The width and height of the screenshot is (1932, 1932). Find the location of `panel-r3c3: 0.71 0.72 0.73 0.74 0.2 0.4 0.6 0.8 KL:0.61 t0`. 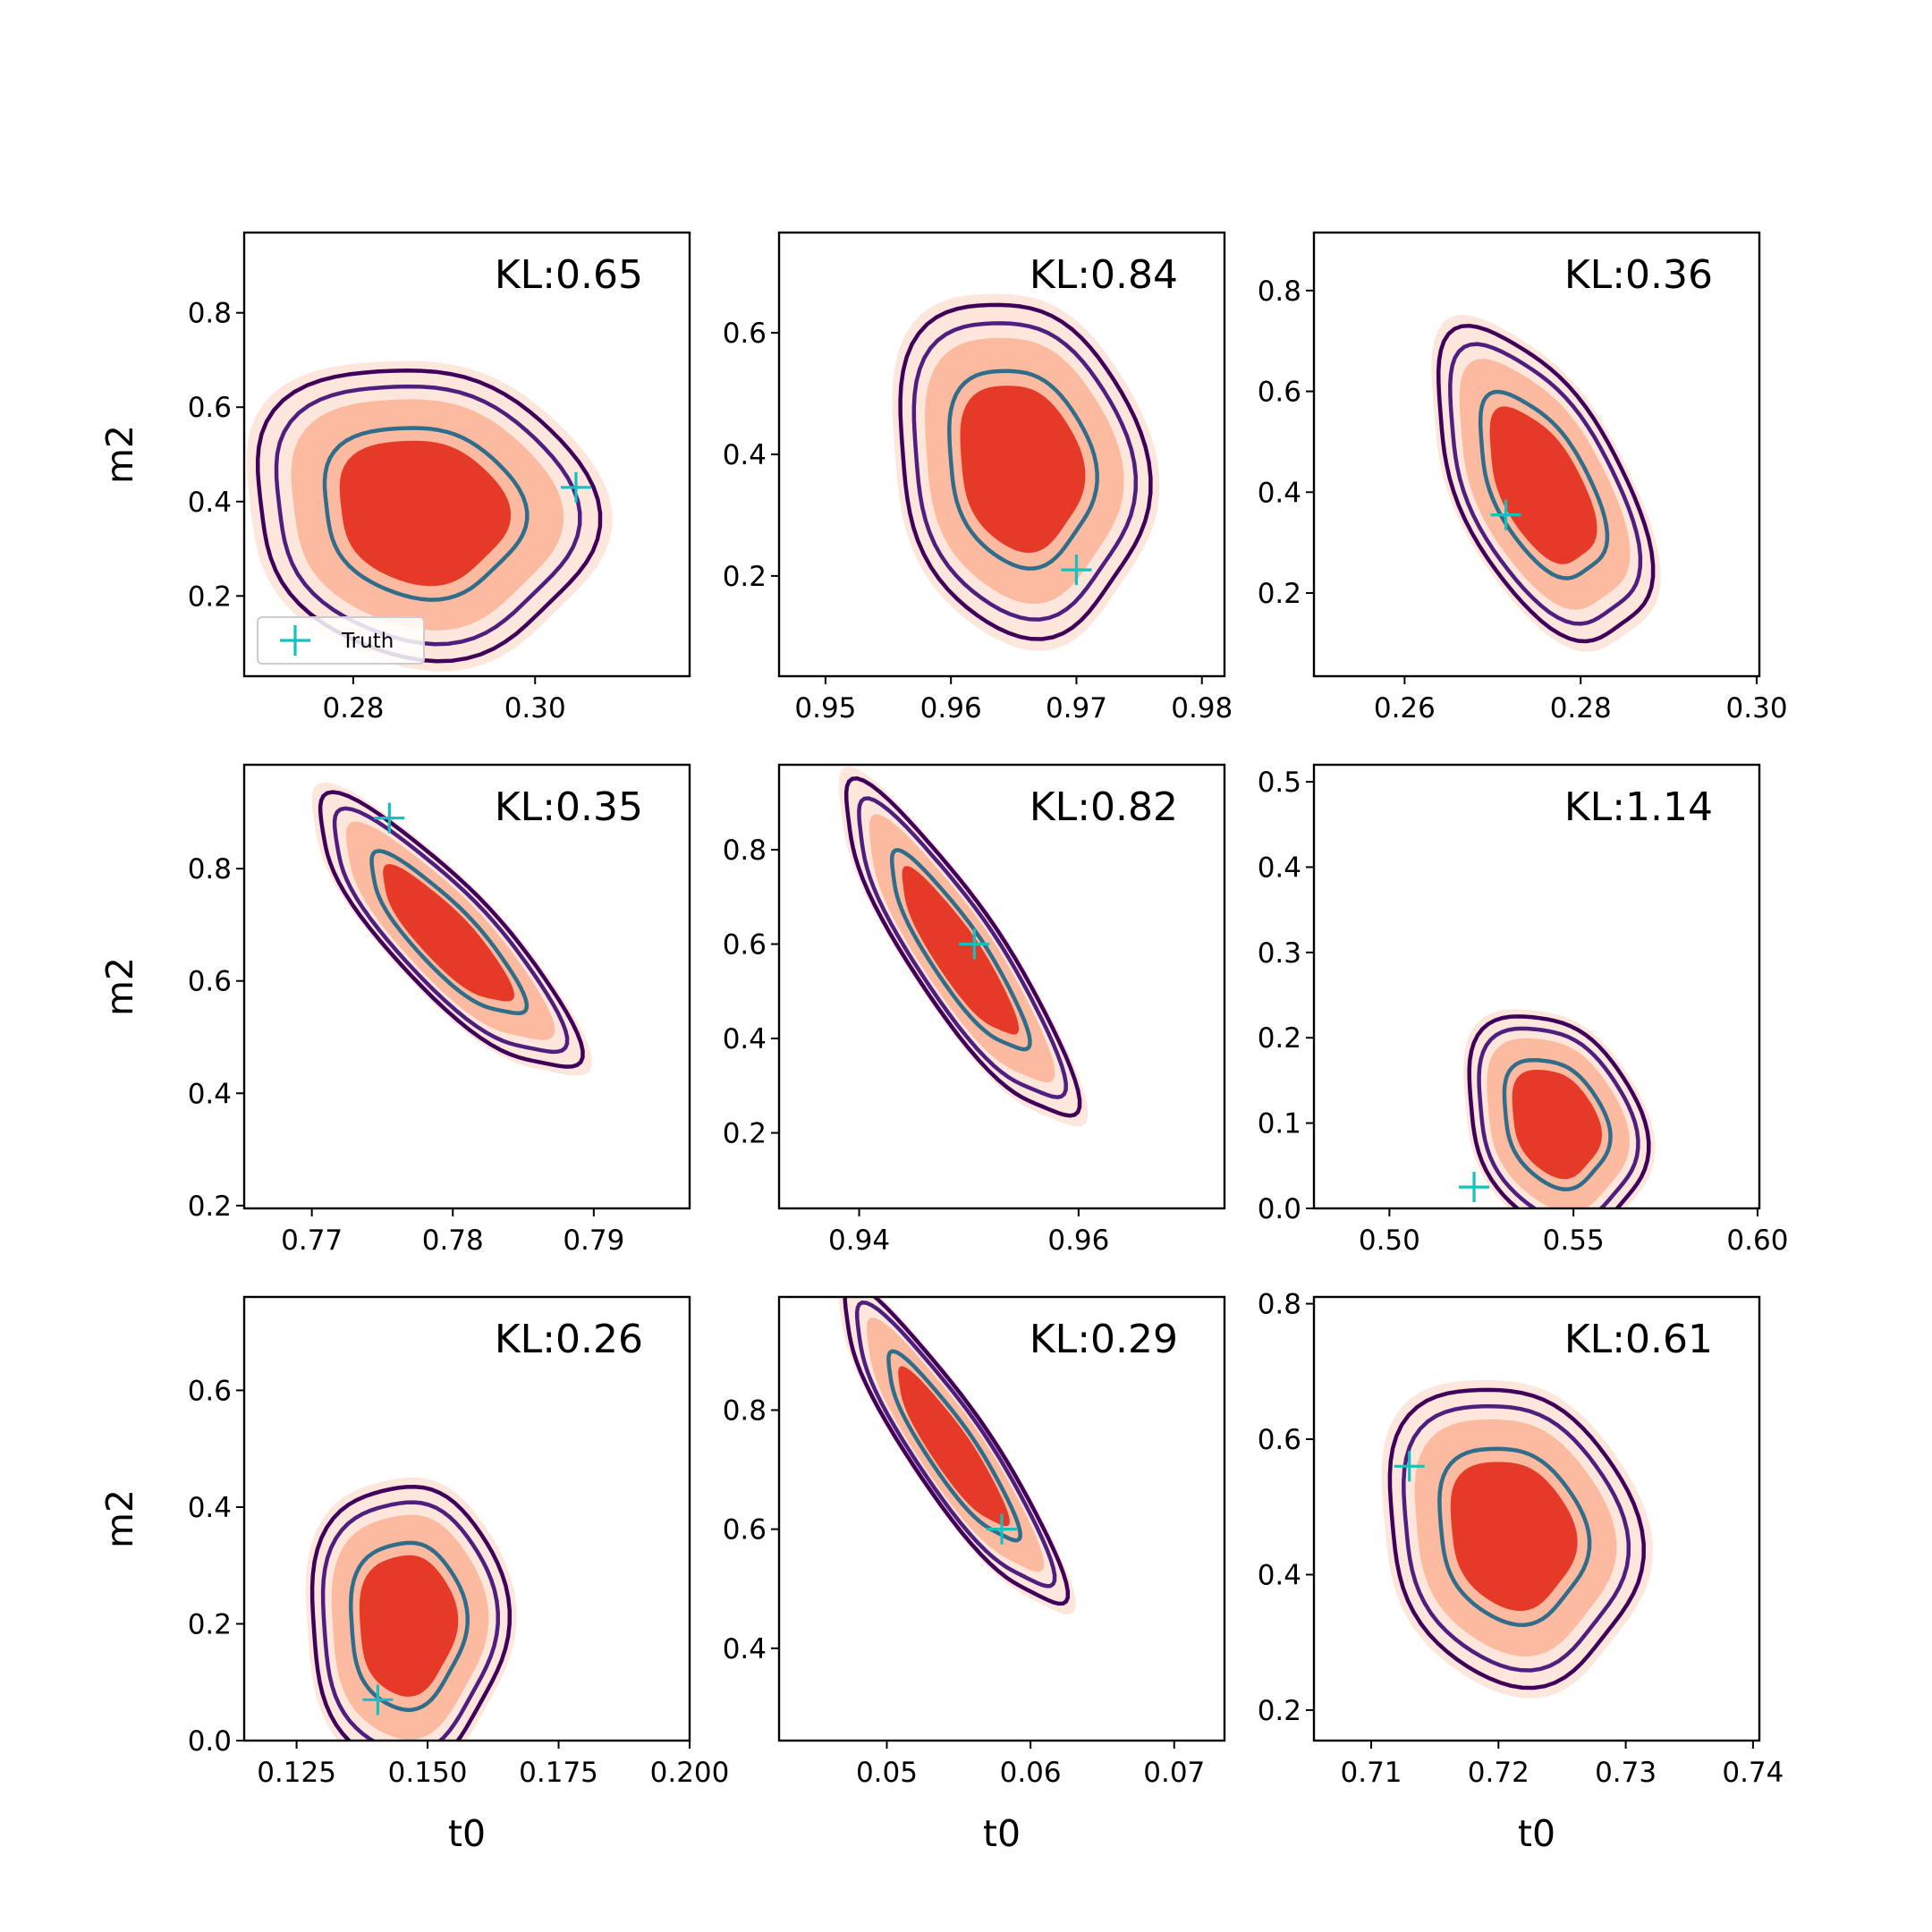

panel-r3c3: 0.71 0.72 0.73 0.74 0.2 0.4 0.6 0.8 KL:0.61 t0 is located at coordinates (1521, 1572).